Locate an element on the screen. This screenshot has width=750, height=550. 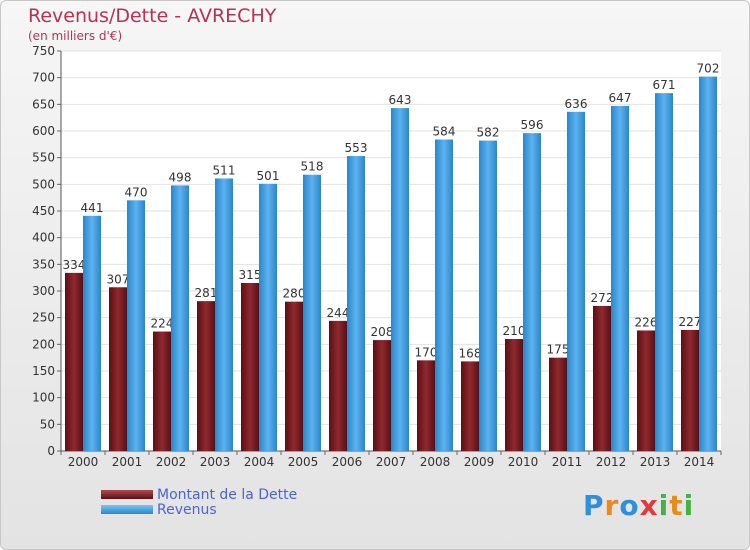
revenue-bar-label: 643 is located at coordinates (400, 100).